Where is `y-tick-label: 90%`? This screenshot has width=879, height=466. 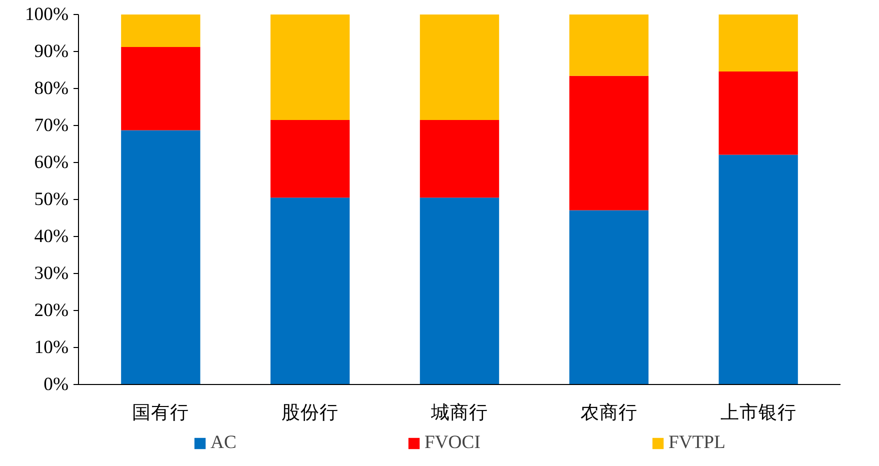 y-tick-label: 90% is located at coordinates (51, 51).